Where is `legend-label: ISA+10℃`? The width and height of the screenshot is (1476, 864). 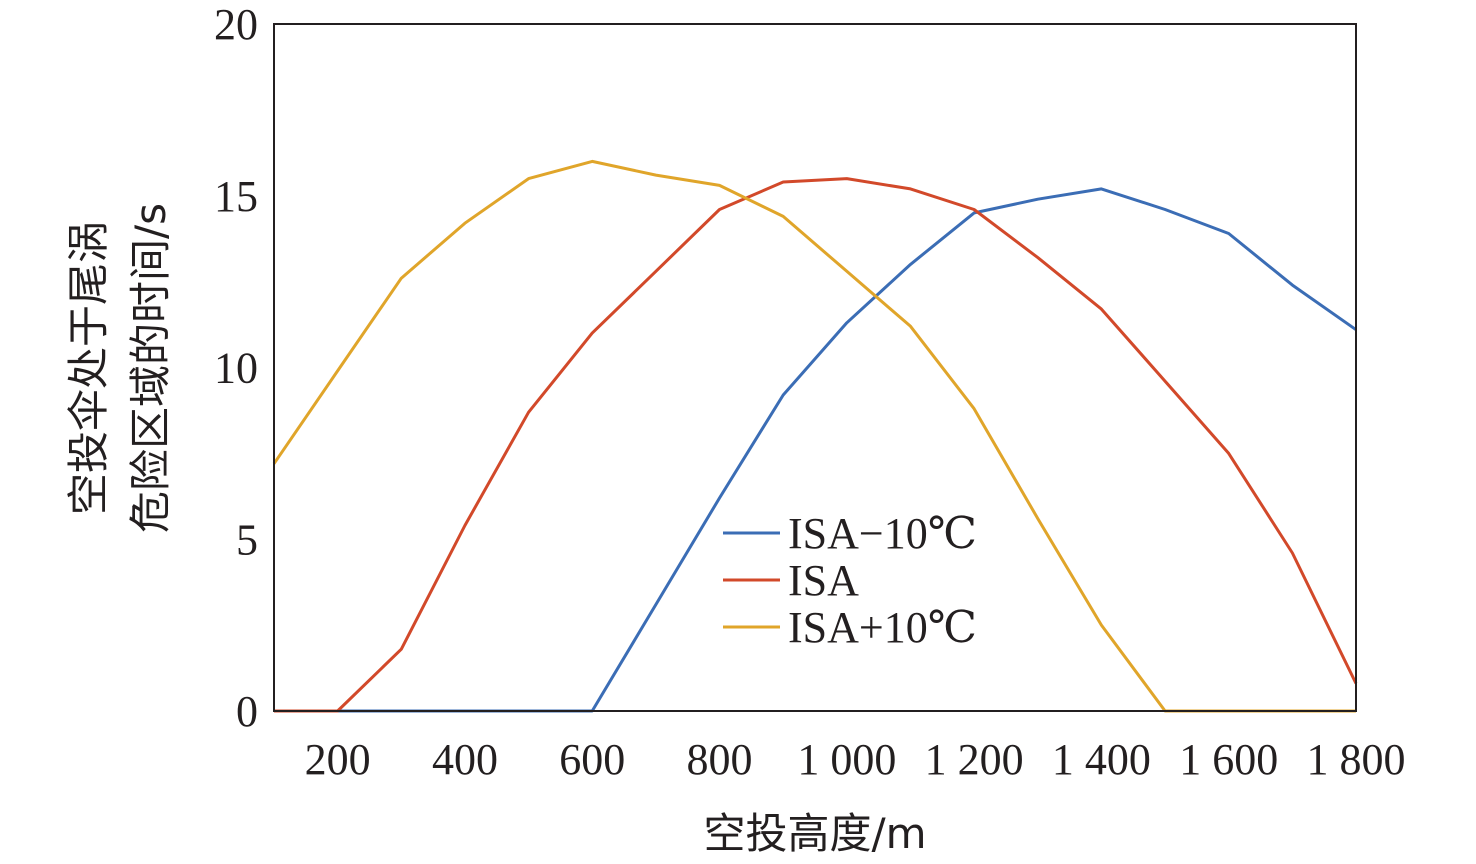 legend-label: ISA+10℃ is located at coordinates (882, 627).